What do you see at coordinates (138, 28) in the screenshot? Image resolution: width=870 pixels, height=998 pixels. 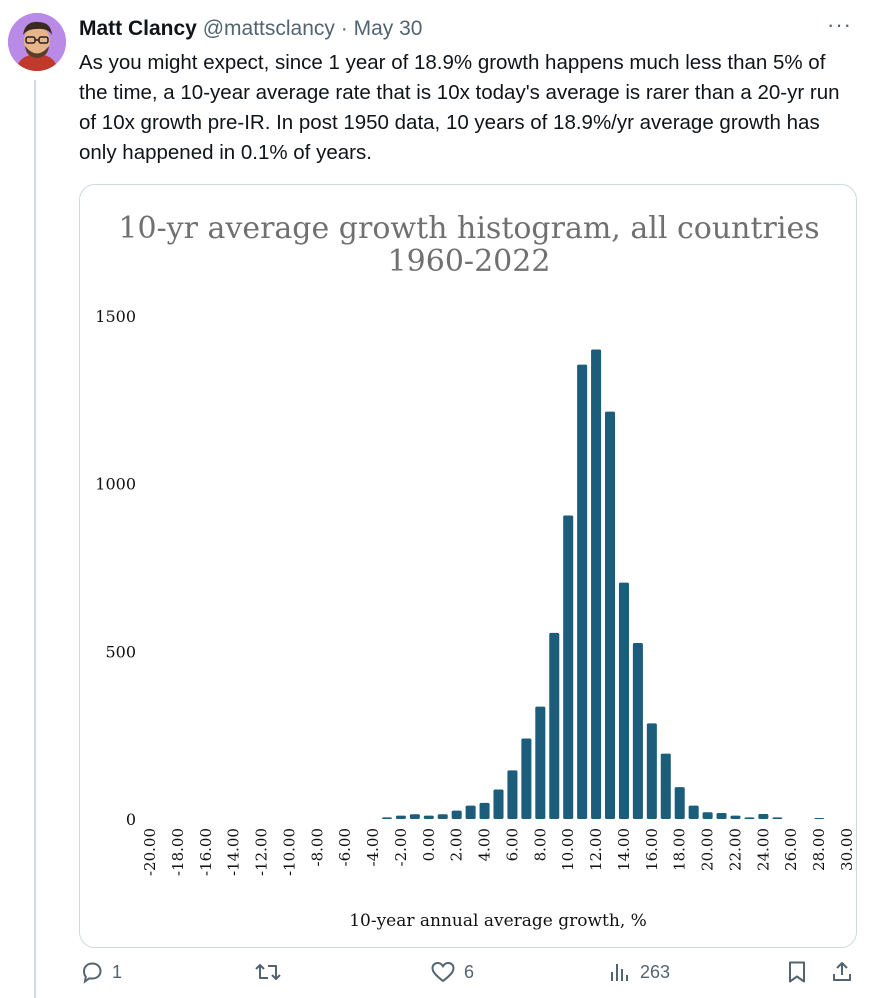 I see `author-name: Matt Clancy` at bounding box center [138, 28].